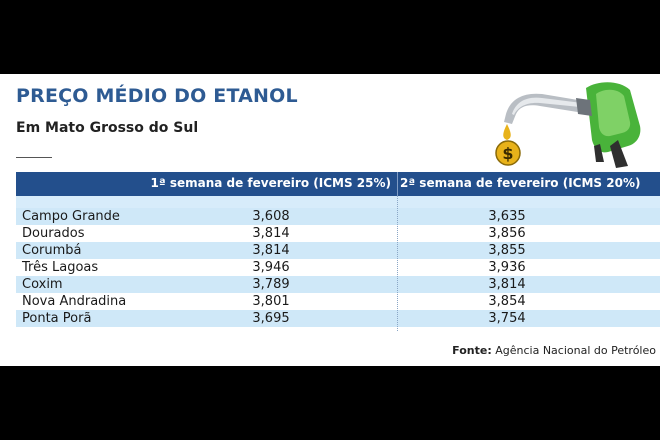  I want to click on source-credit: Fonte: Agência Nacional do Petróleo, so click(554, 350).